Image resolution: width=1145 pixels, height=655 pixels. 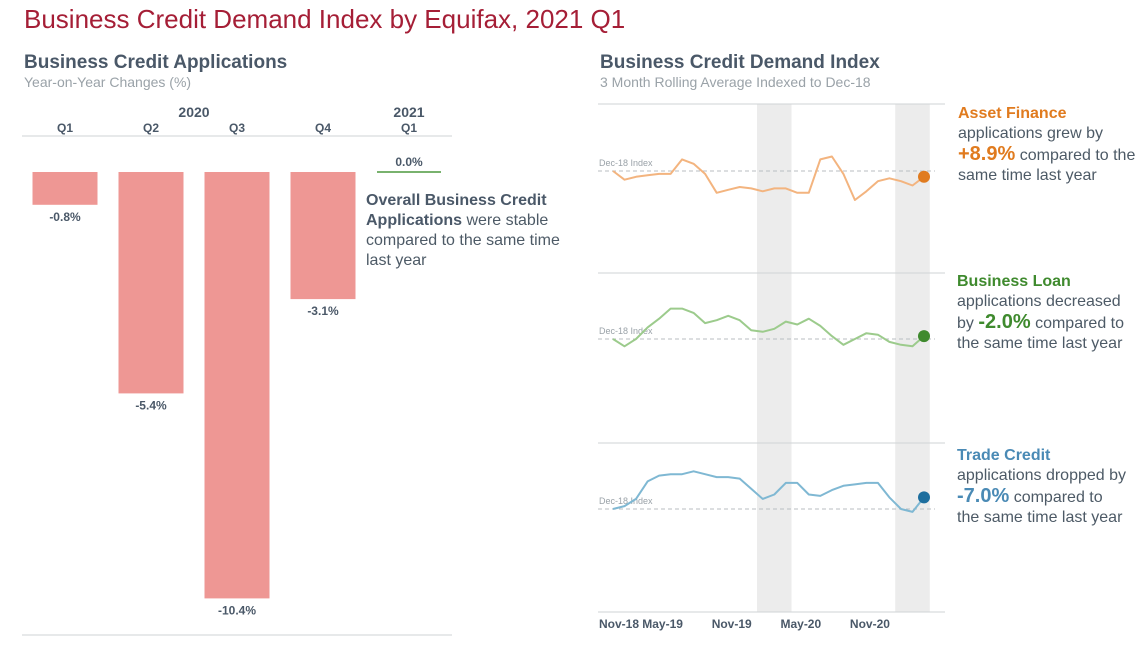 I want to click on callout-pre: applications decreased by, so click(x=1039, y=312).